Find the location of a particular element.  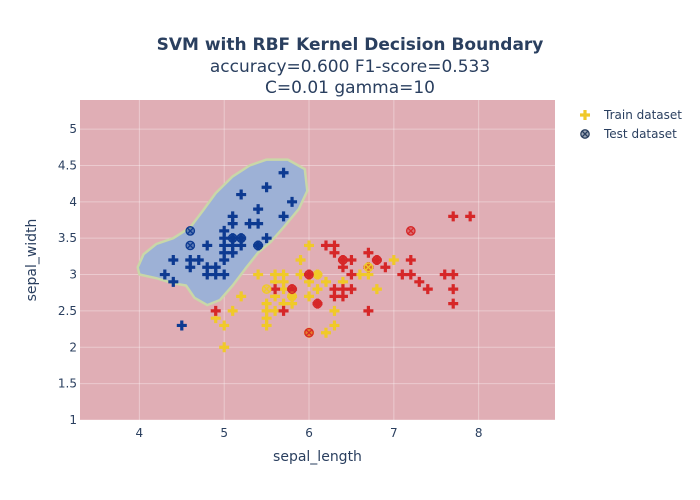

y-tick-label: 2 is located at coordinates (73, 347).